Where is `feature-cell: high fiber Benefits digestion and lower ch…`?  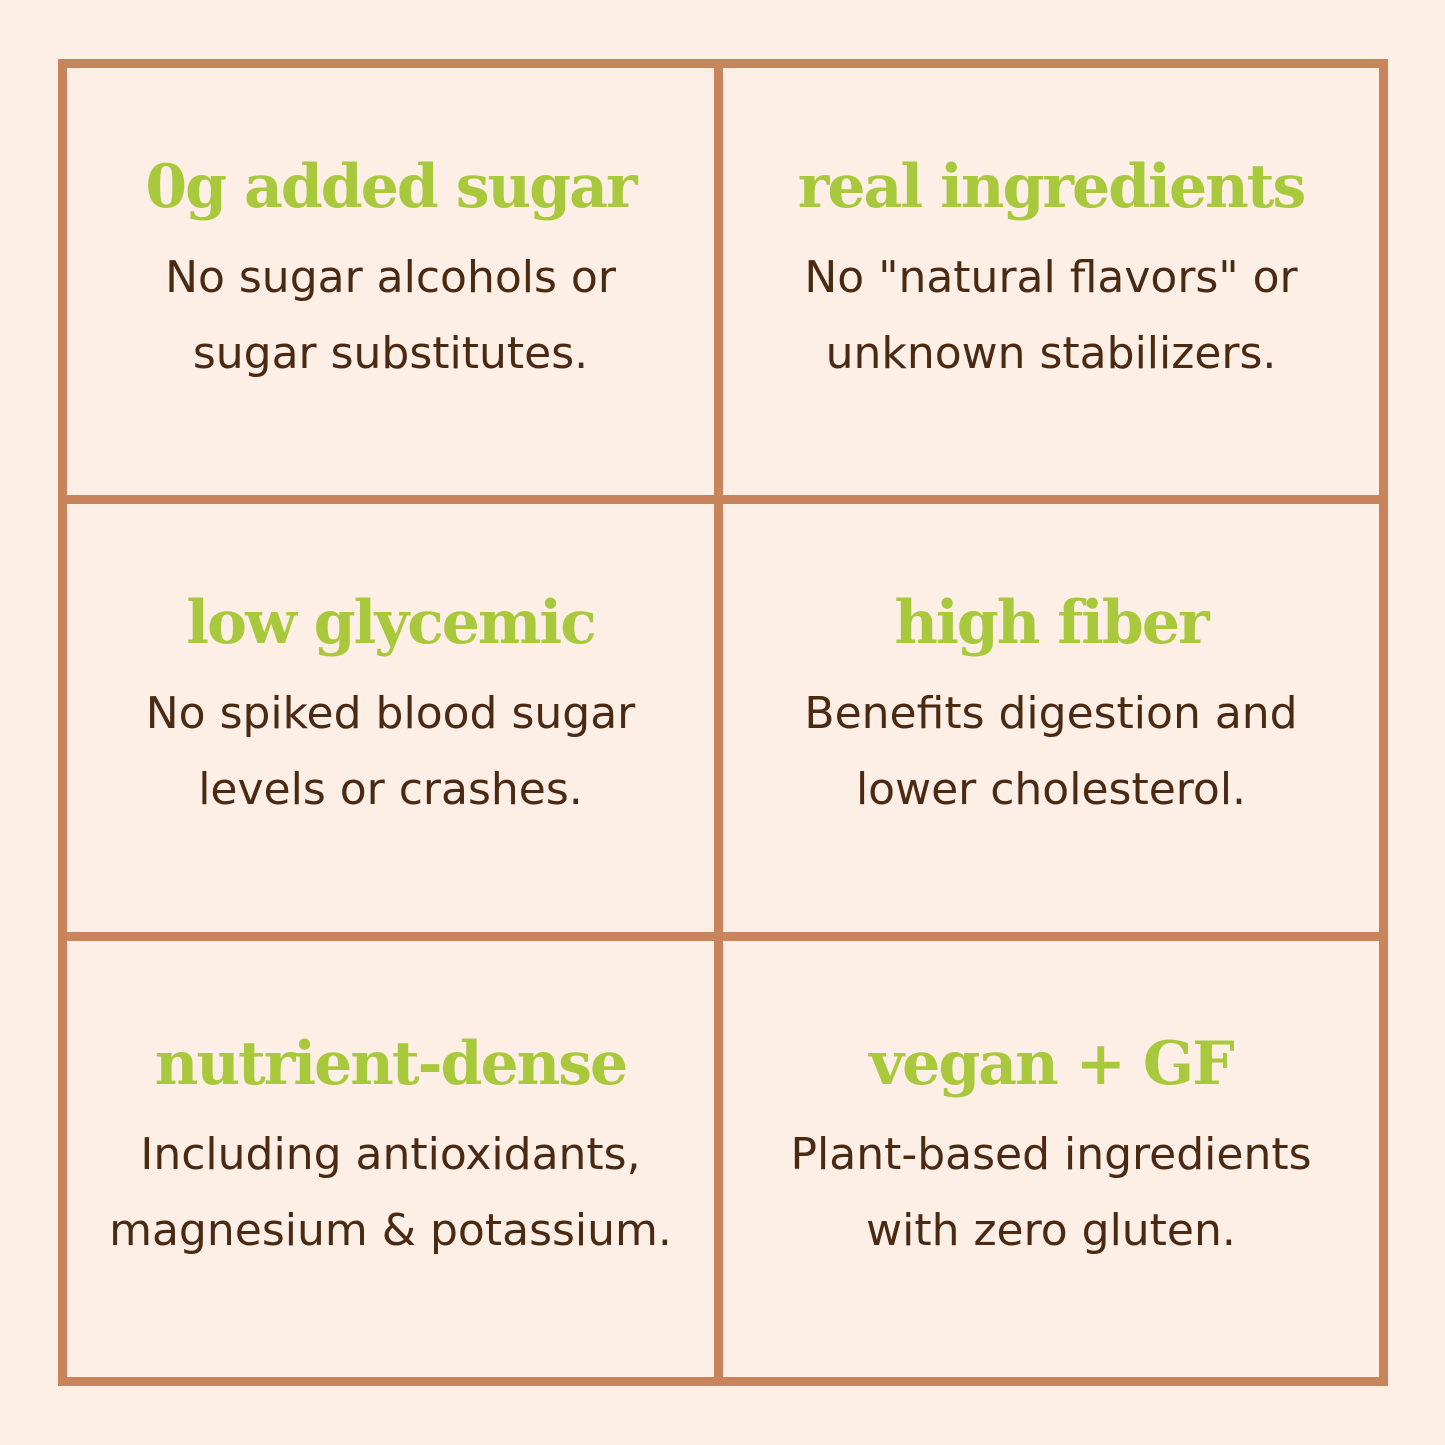
feature-cell: high fiber Benefits digestion and lower ch… is located at coordinates (1051, 722).